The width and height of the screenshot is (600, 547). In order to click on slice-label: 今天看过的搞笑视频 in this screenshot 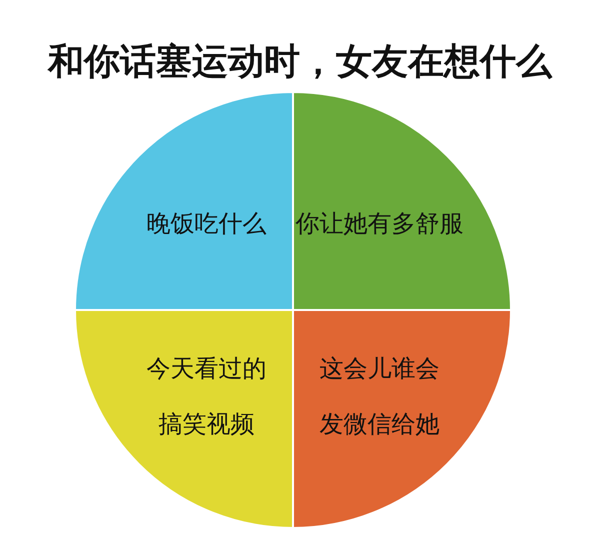, I will do `click(206, 396)`.